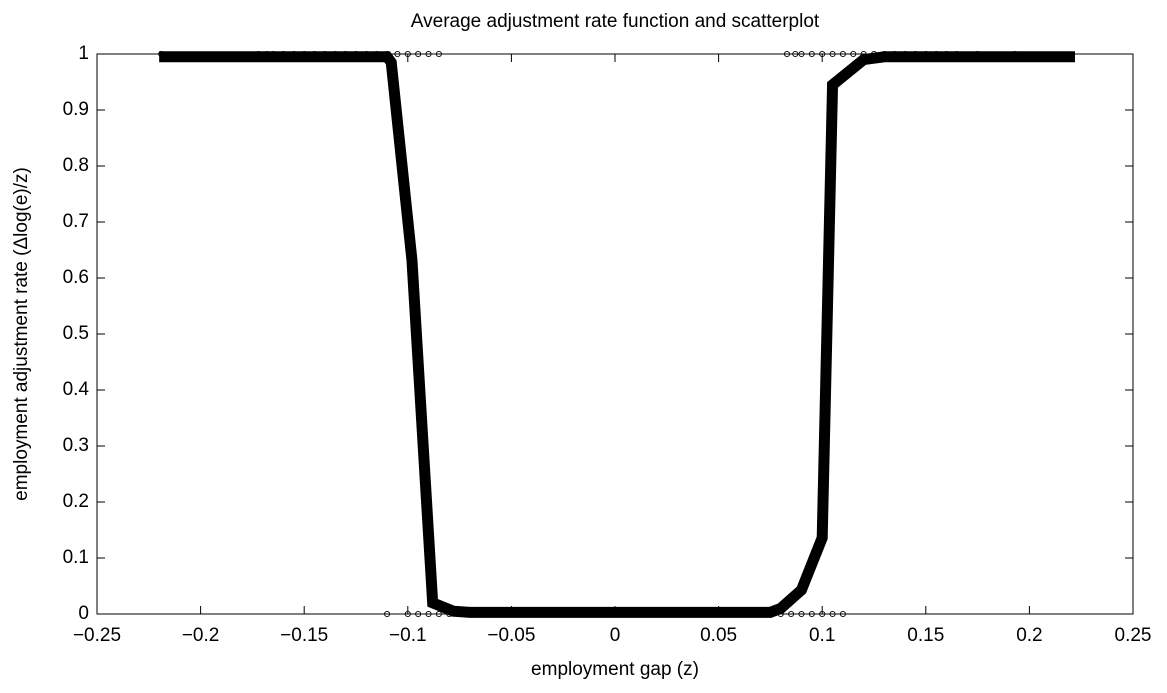 The width and height of the screenshot is (1167, 693). What do you see at coordinates (76, 445) in the screenshot?
I see `y-tick-label: 0.3` at bounding box center [76, 445].